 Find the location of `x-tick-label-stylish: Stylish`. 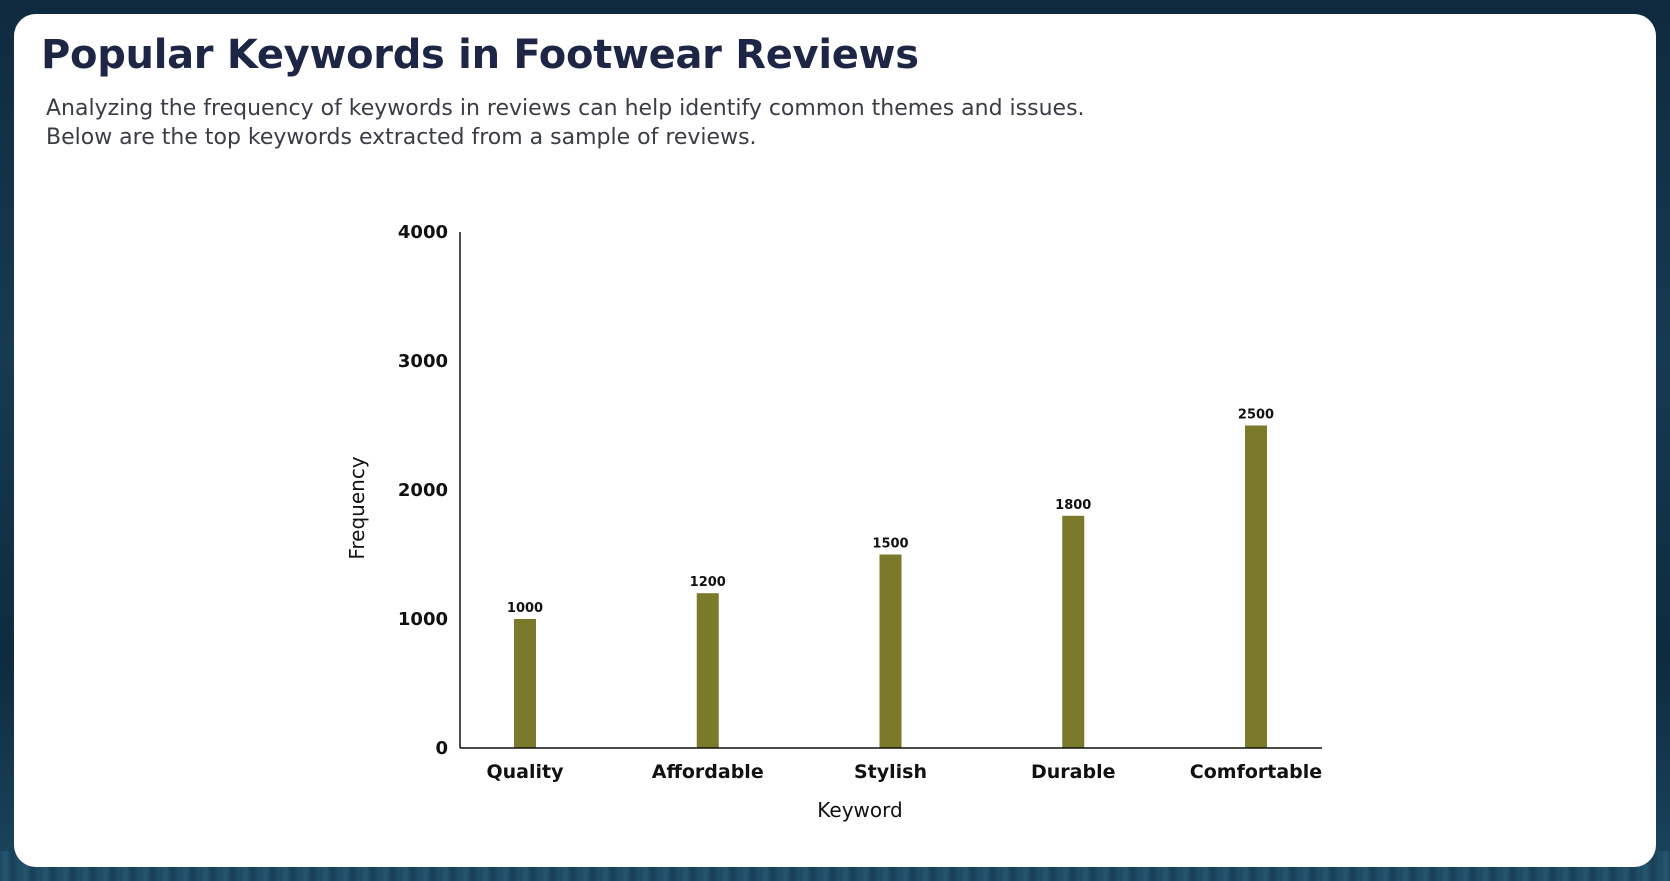

x-tick-label-stylish: Stylish is located at coordinates (890, 772).